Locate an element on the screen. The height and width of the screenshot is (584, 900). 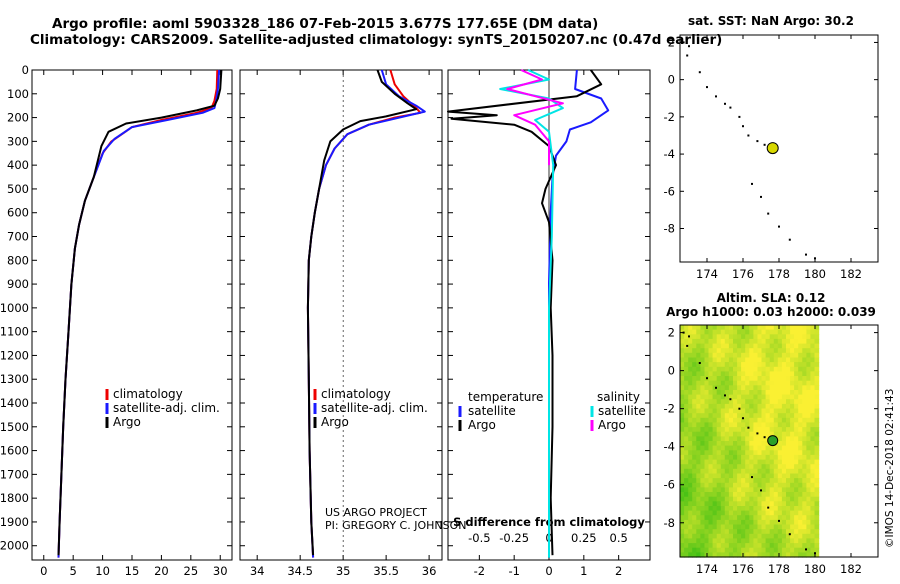
salinity-xtick-label: 35.5 is located at coordinates (386, 571).